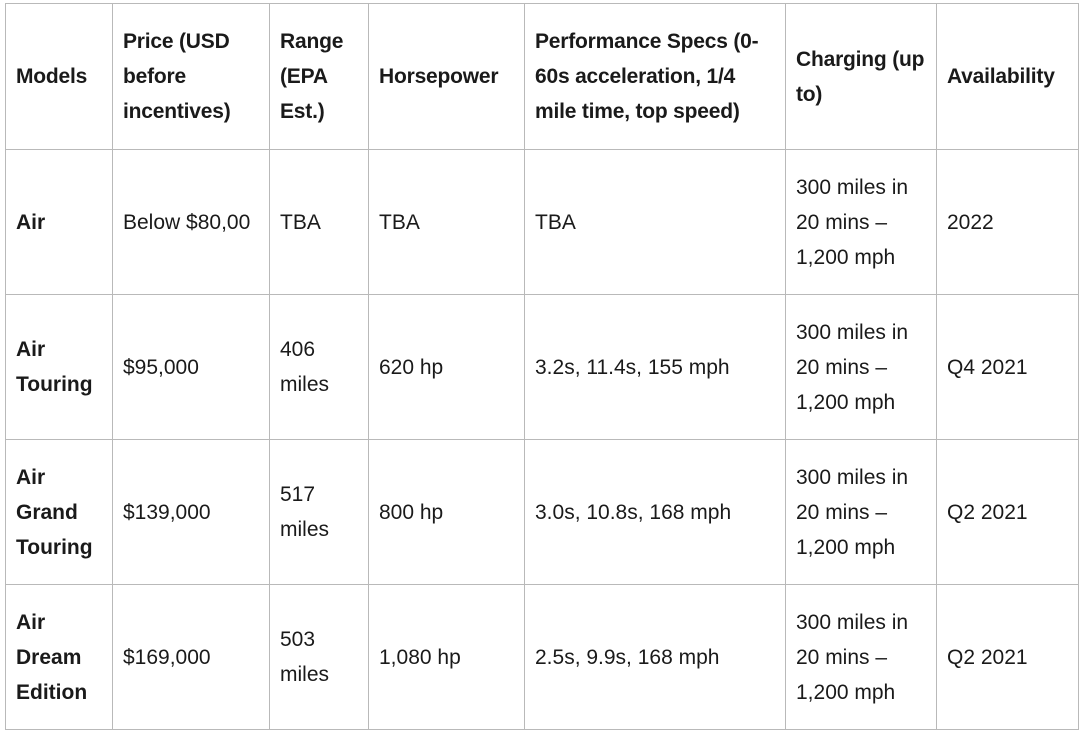  I want to click on cell-horsepower: 1,080 hp, so click(446, 657).